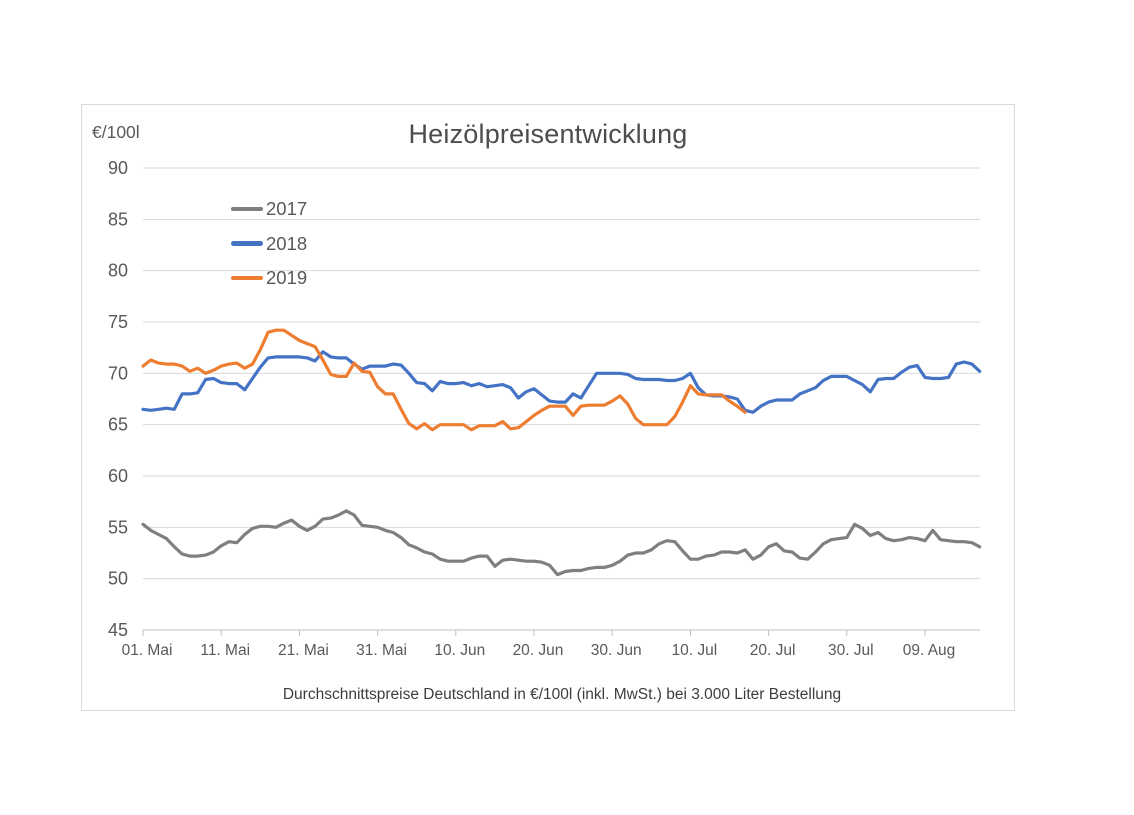  Describe the element at coordinates (459, 650) in the screenshot. I see `x-tick-label: 10. Jun` at that location.